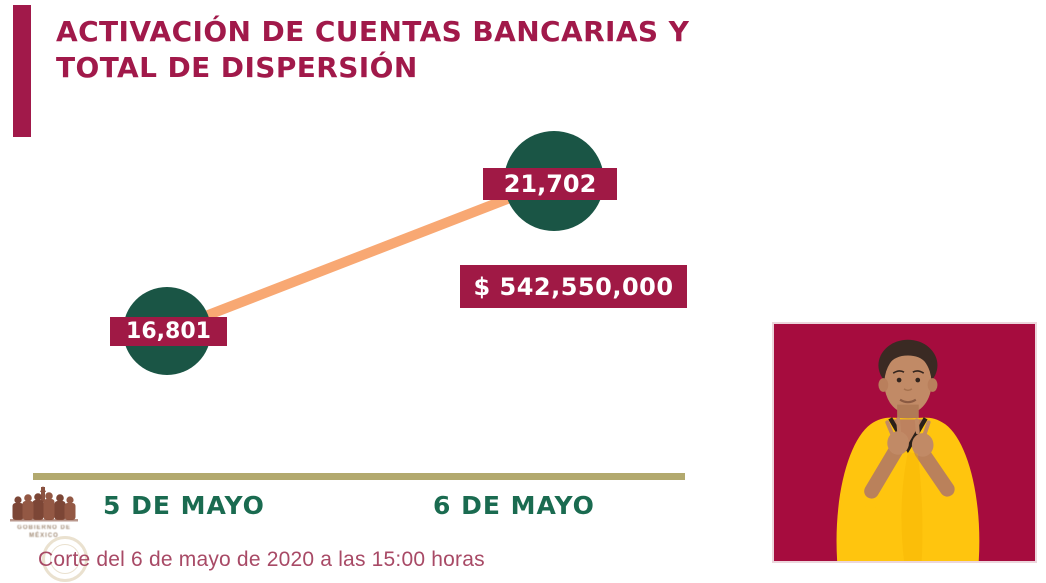 The width and height of the screenshot is (1046, 583). Describe the element at coordinates (44, 504) in the screenshot. I see `logo-figures-icon` at that location.